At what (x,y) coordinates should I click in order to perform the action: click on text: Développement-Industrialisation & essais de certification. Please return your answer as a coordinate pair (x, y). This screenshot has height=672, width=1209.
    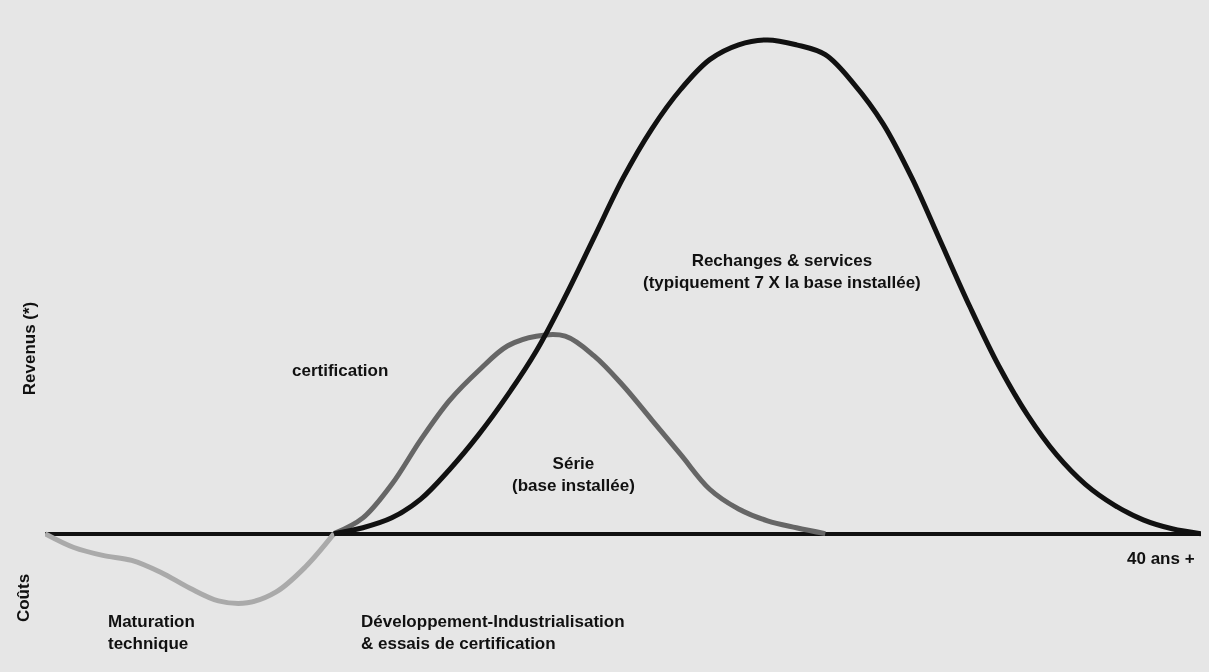
    Looking at the image, I should click on (493, 633).